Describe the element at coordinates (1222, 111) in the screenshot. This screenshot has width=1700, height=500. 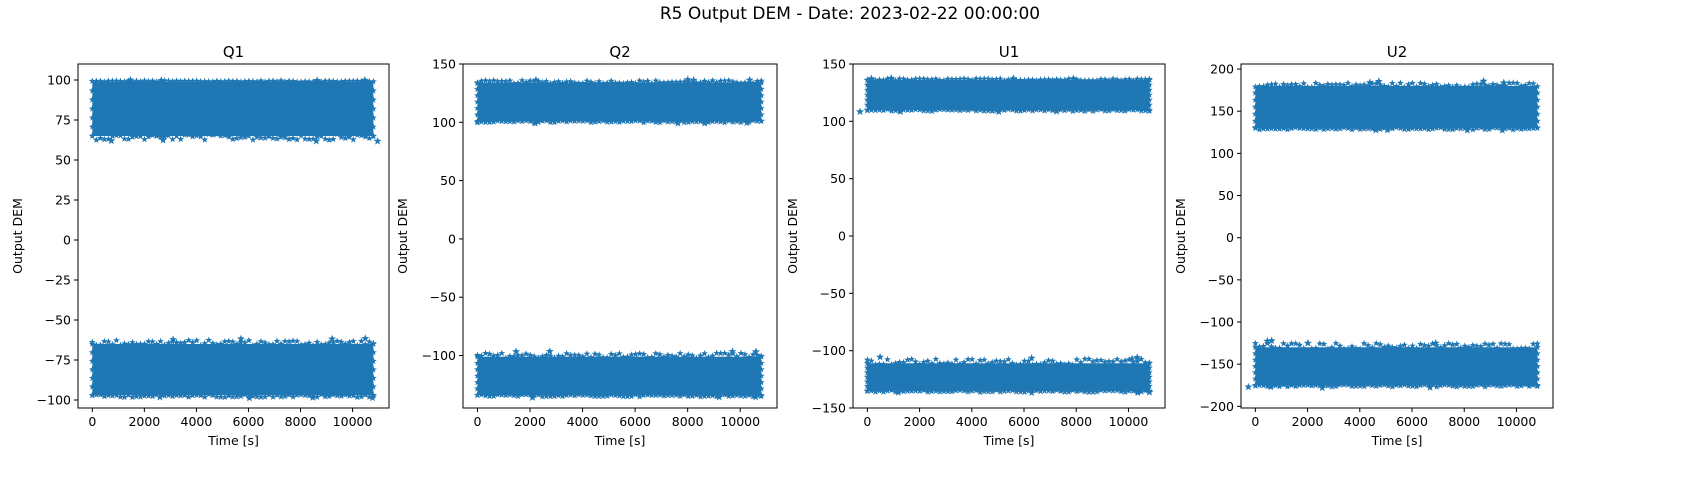
I see `y-tick-label: 150` at that location.